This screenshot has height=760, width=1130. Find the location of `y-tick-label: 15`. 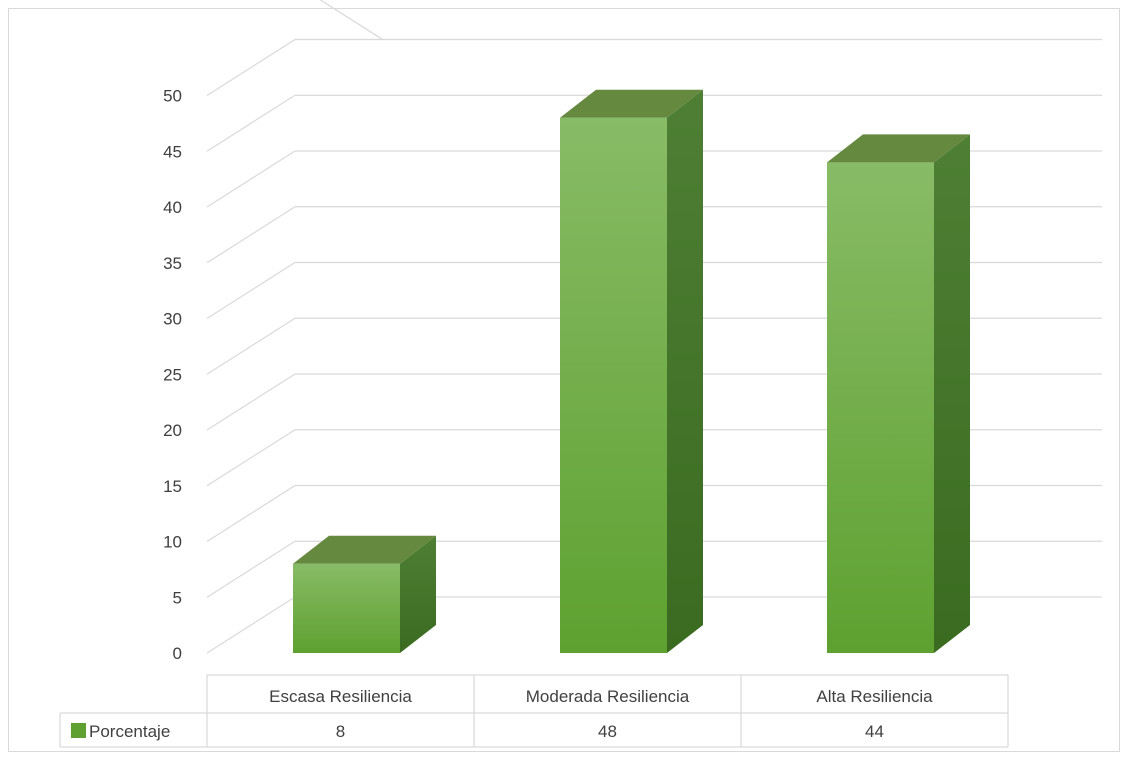

y-tick-label: 15 is located at coordinates (172, 486).